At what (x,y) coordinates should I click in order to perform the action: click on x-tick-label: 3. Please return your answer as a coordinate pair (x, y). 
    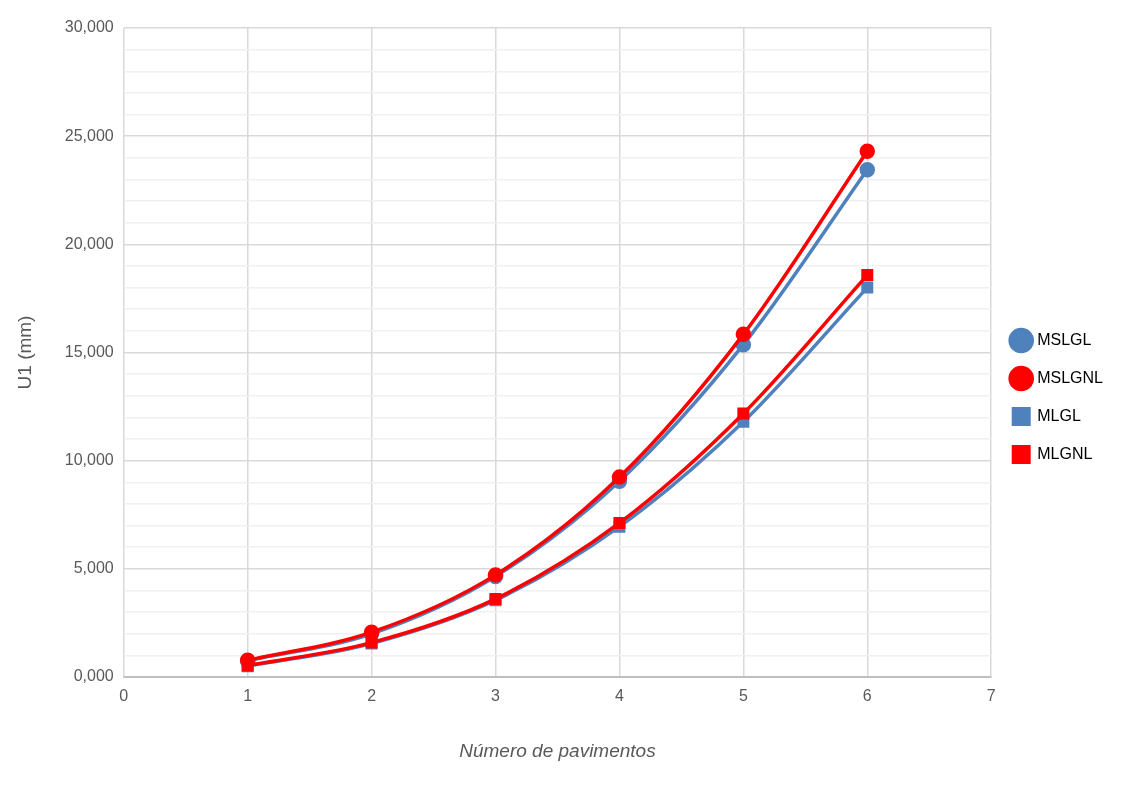
    Looking at the image, I should click on (496, 696).